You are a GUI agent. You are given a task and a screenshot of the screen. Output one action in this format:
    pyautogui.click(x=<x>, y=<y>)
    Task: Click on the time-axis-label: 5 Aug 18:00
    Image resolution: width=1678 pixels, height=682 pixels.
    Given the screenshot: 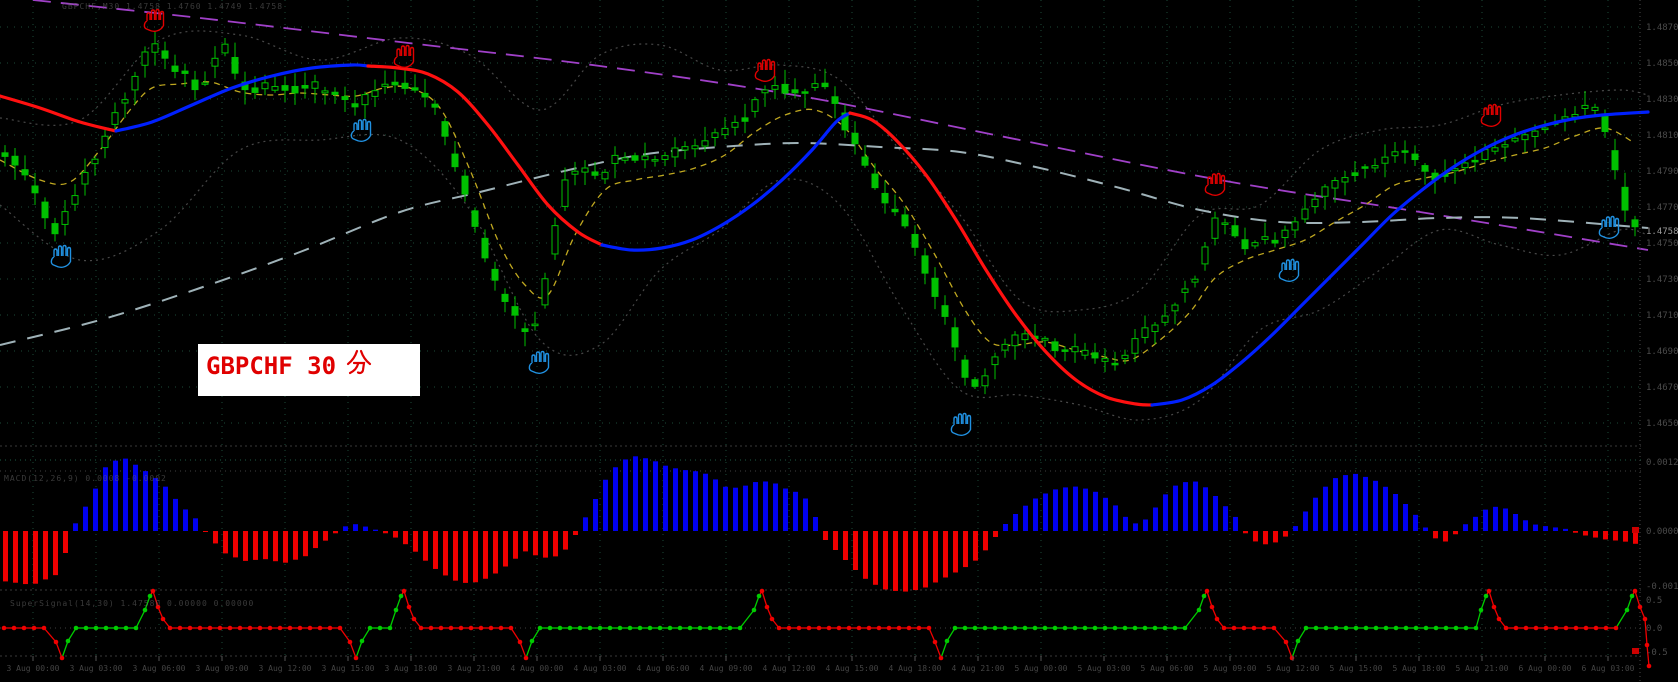 What is the action you would take?
    pyautogui.click(x=1419, y=668)
    